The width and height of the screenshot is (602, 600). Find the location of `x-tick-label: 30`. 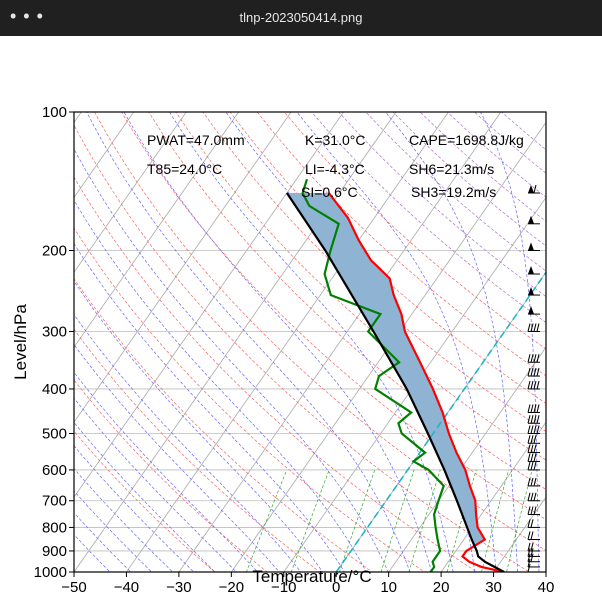

x-tick-label: 30 is located at coordinates (493, 587).